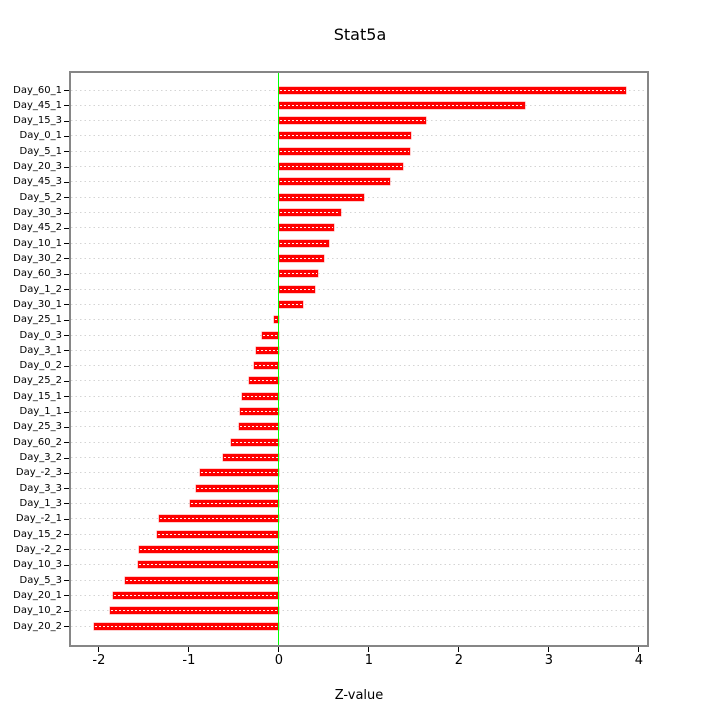 The width and height of the screenshot is (720, 720). I want to click on y-tick-label: Day_1_2, so click(40, 289).